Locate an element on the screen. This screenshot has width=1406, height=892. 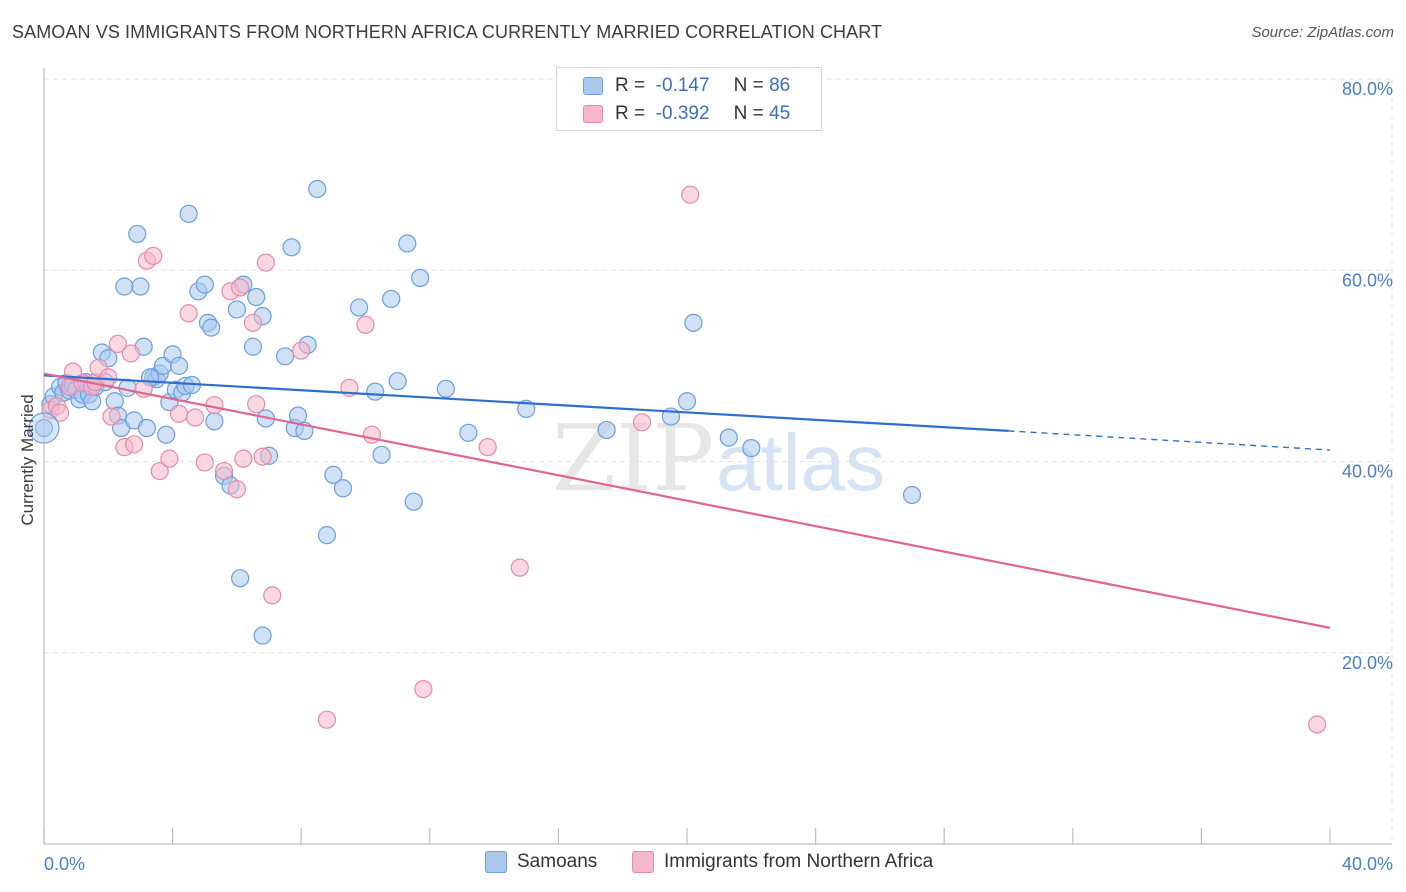
legend-r-value: -0.147 is located at coordinates (682, 85).